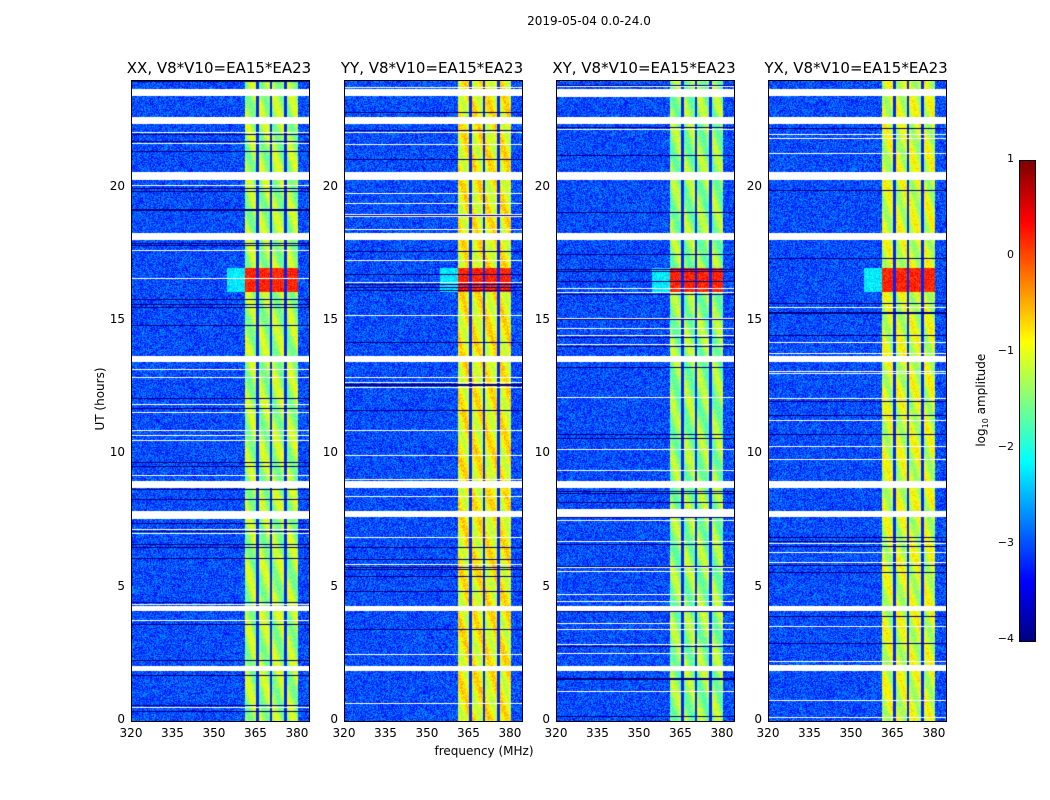 This screenshot has width=1050, height=800. I want to click on panel-title: YX, V8*V10=EA15*EA23, so click(856, 68).